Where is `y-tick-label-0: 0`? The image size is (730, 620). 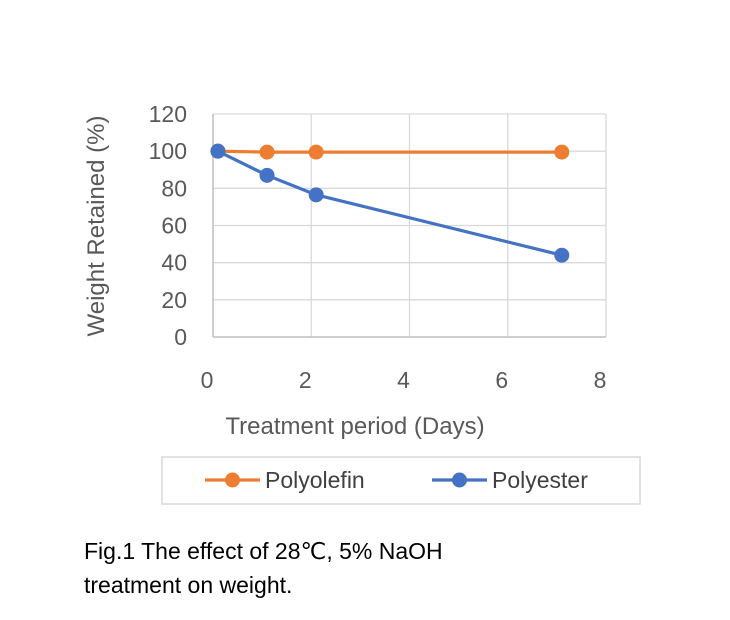
y-tick-label-0: 0 is located at coordinates (180, 337).